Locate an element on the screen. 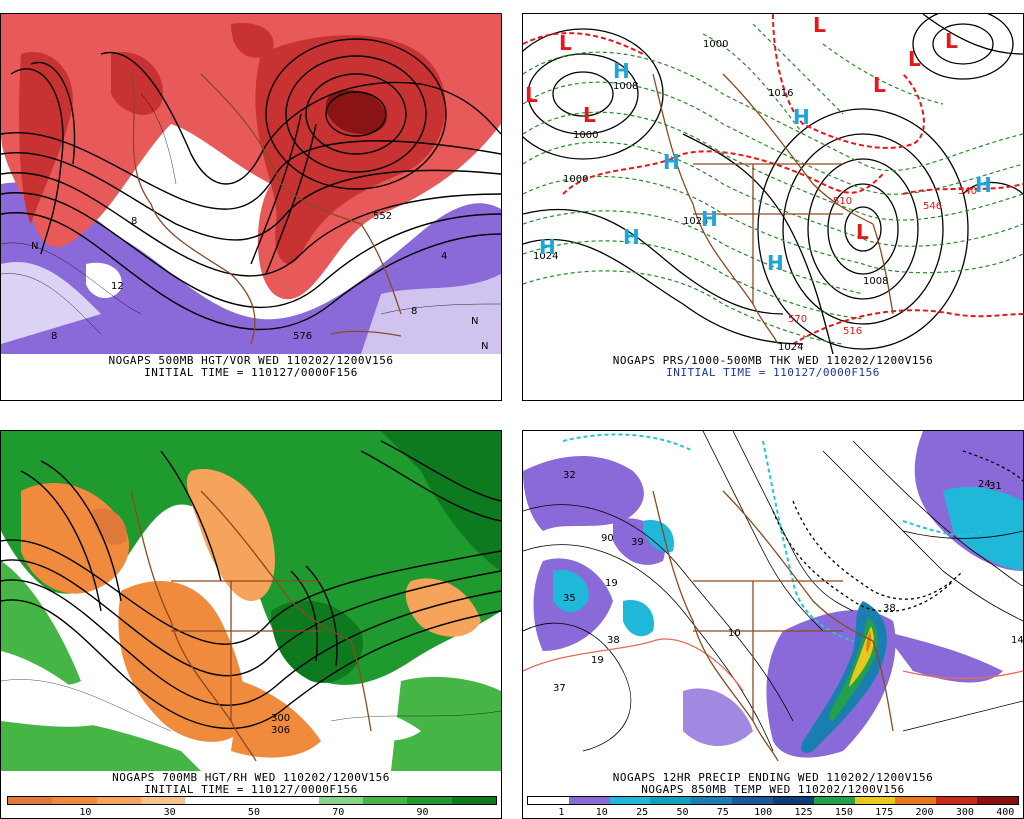 This screenshot has width=1024, height=819. temp-caption: NOGAPS 850MB TEMP WED 110202/1200V156 is located at coordinates (773, 789).